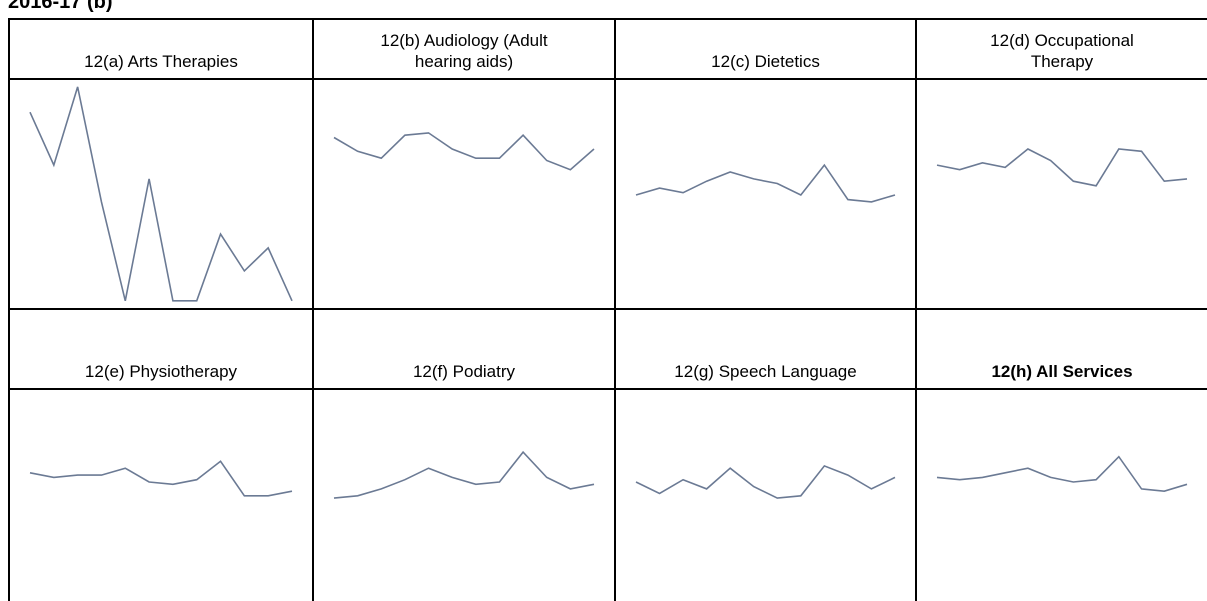 The width and height of the screenshot is (1207, 601). I want to click on chart-title: 12(d) Occupational Therapy, so click(1061, 48).